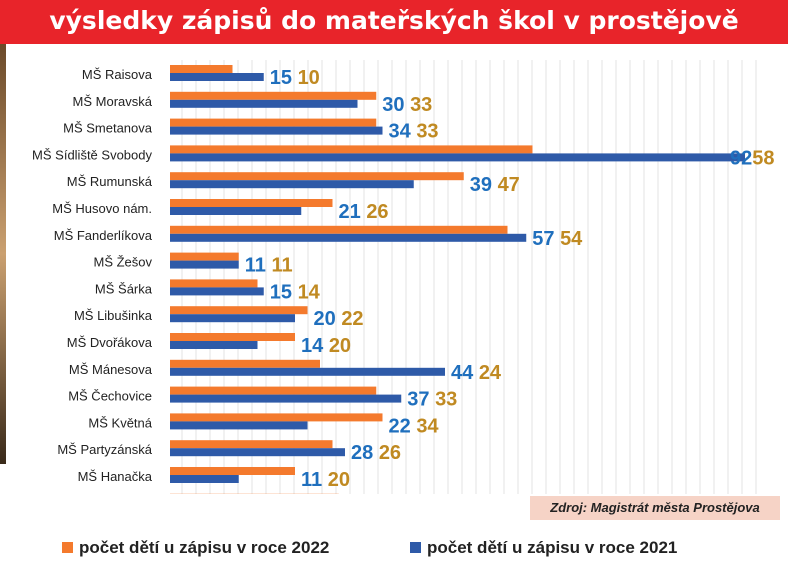 This screenshot has width=788, height=576. I want to click on category-label: MŠ Mánesova, so click(111, 369).